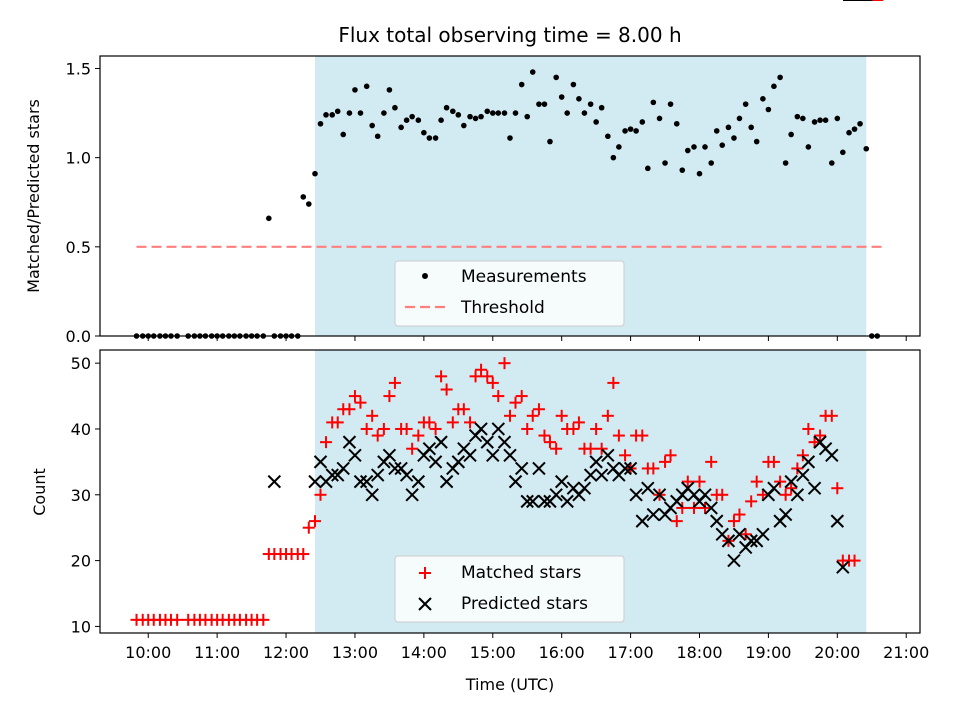 This screenshot has width=960, height=720. Describe the element at coordinates (78, 336) in the screenshot. I see `y-tick-label: 0.0` at that location.